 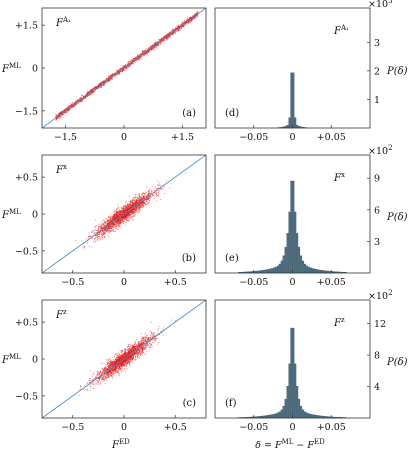 I want to click on x-tick-label: +1.5, so click(x=182, y=137).